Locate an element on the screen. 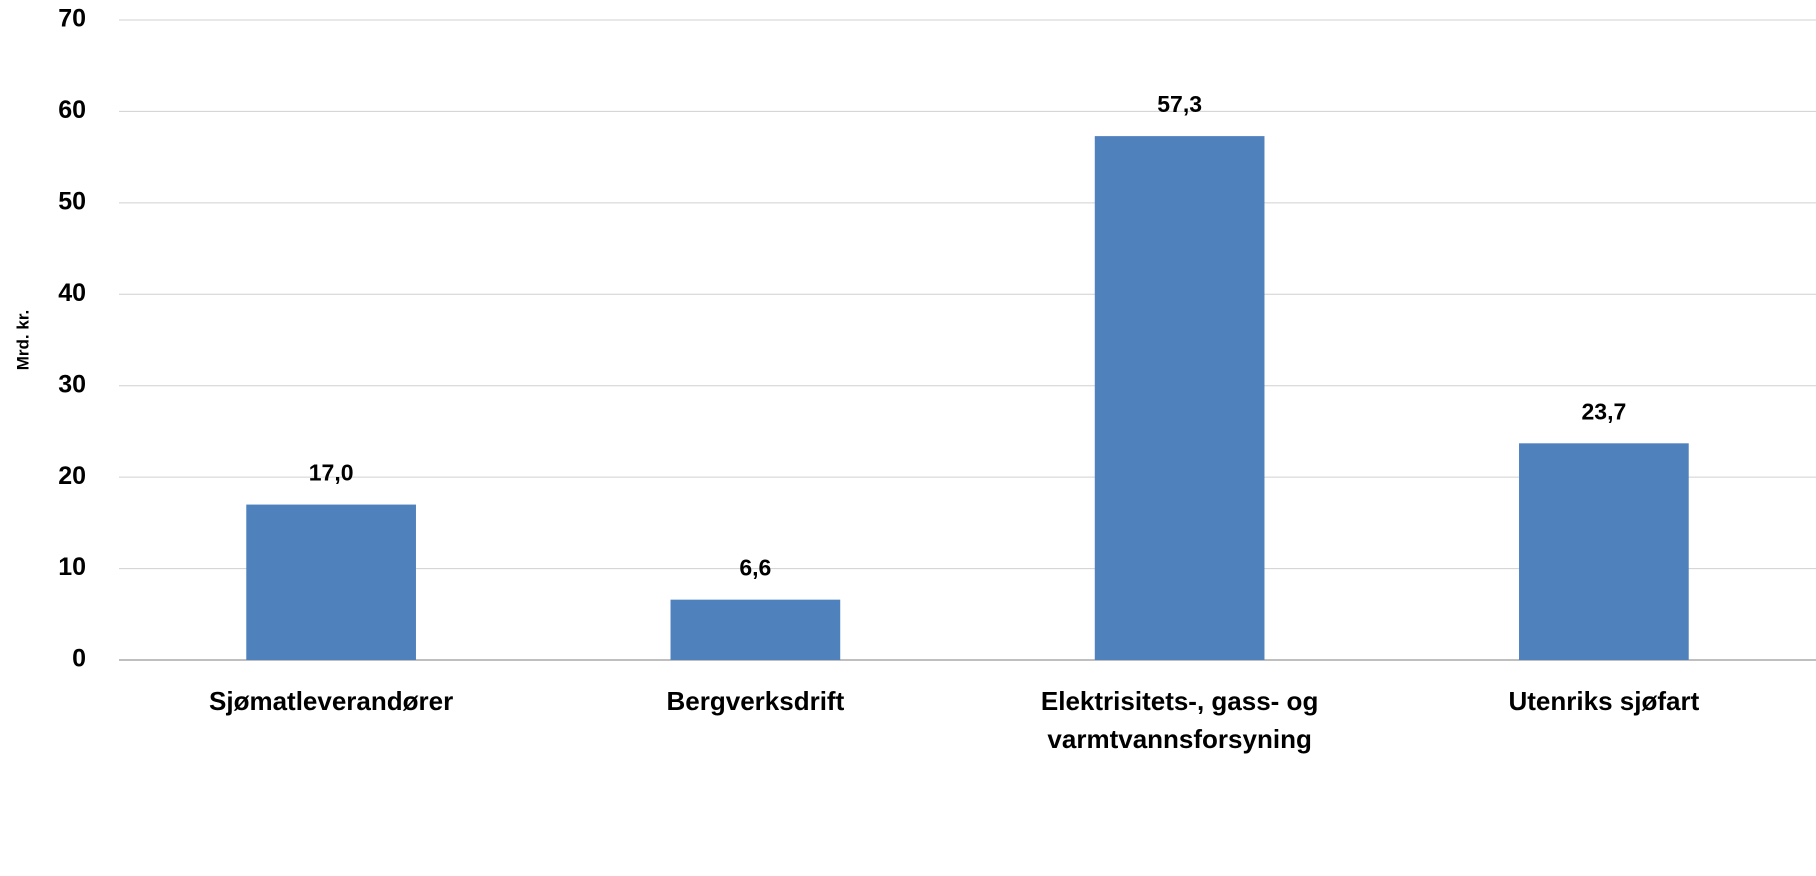 This screenshot has width=1816, height=876. value-label: 23,7 is located at coordinates (1603, 411).